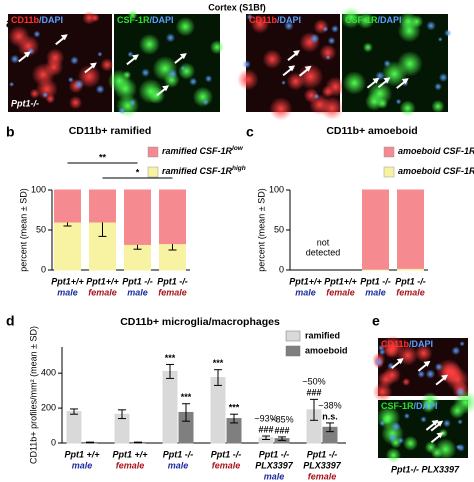  Describe the element at coordinates (170, 407) in the screenshot. I see `bar` at that location.